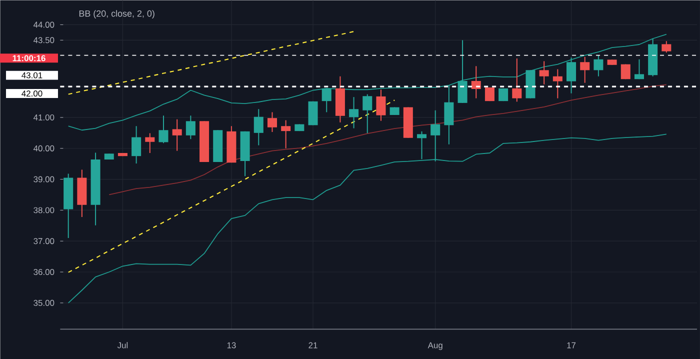  Describe the element at coordinates (32, 75) in the screenshot. I see `ref-line-label: 43.01` at that location.